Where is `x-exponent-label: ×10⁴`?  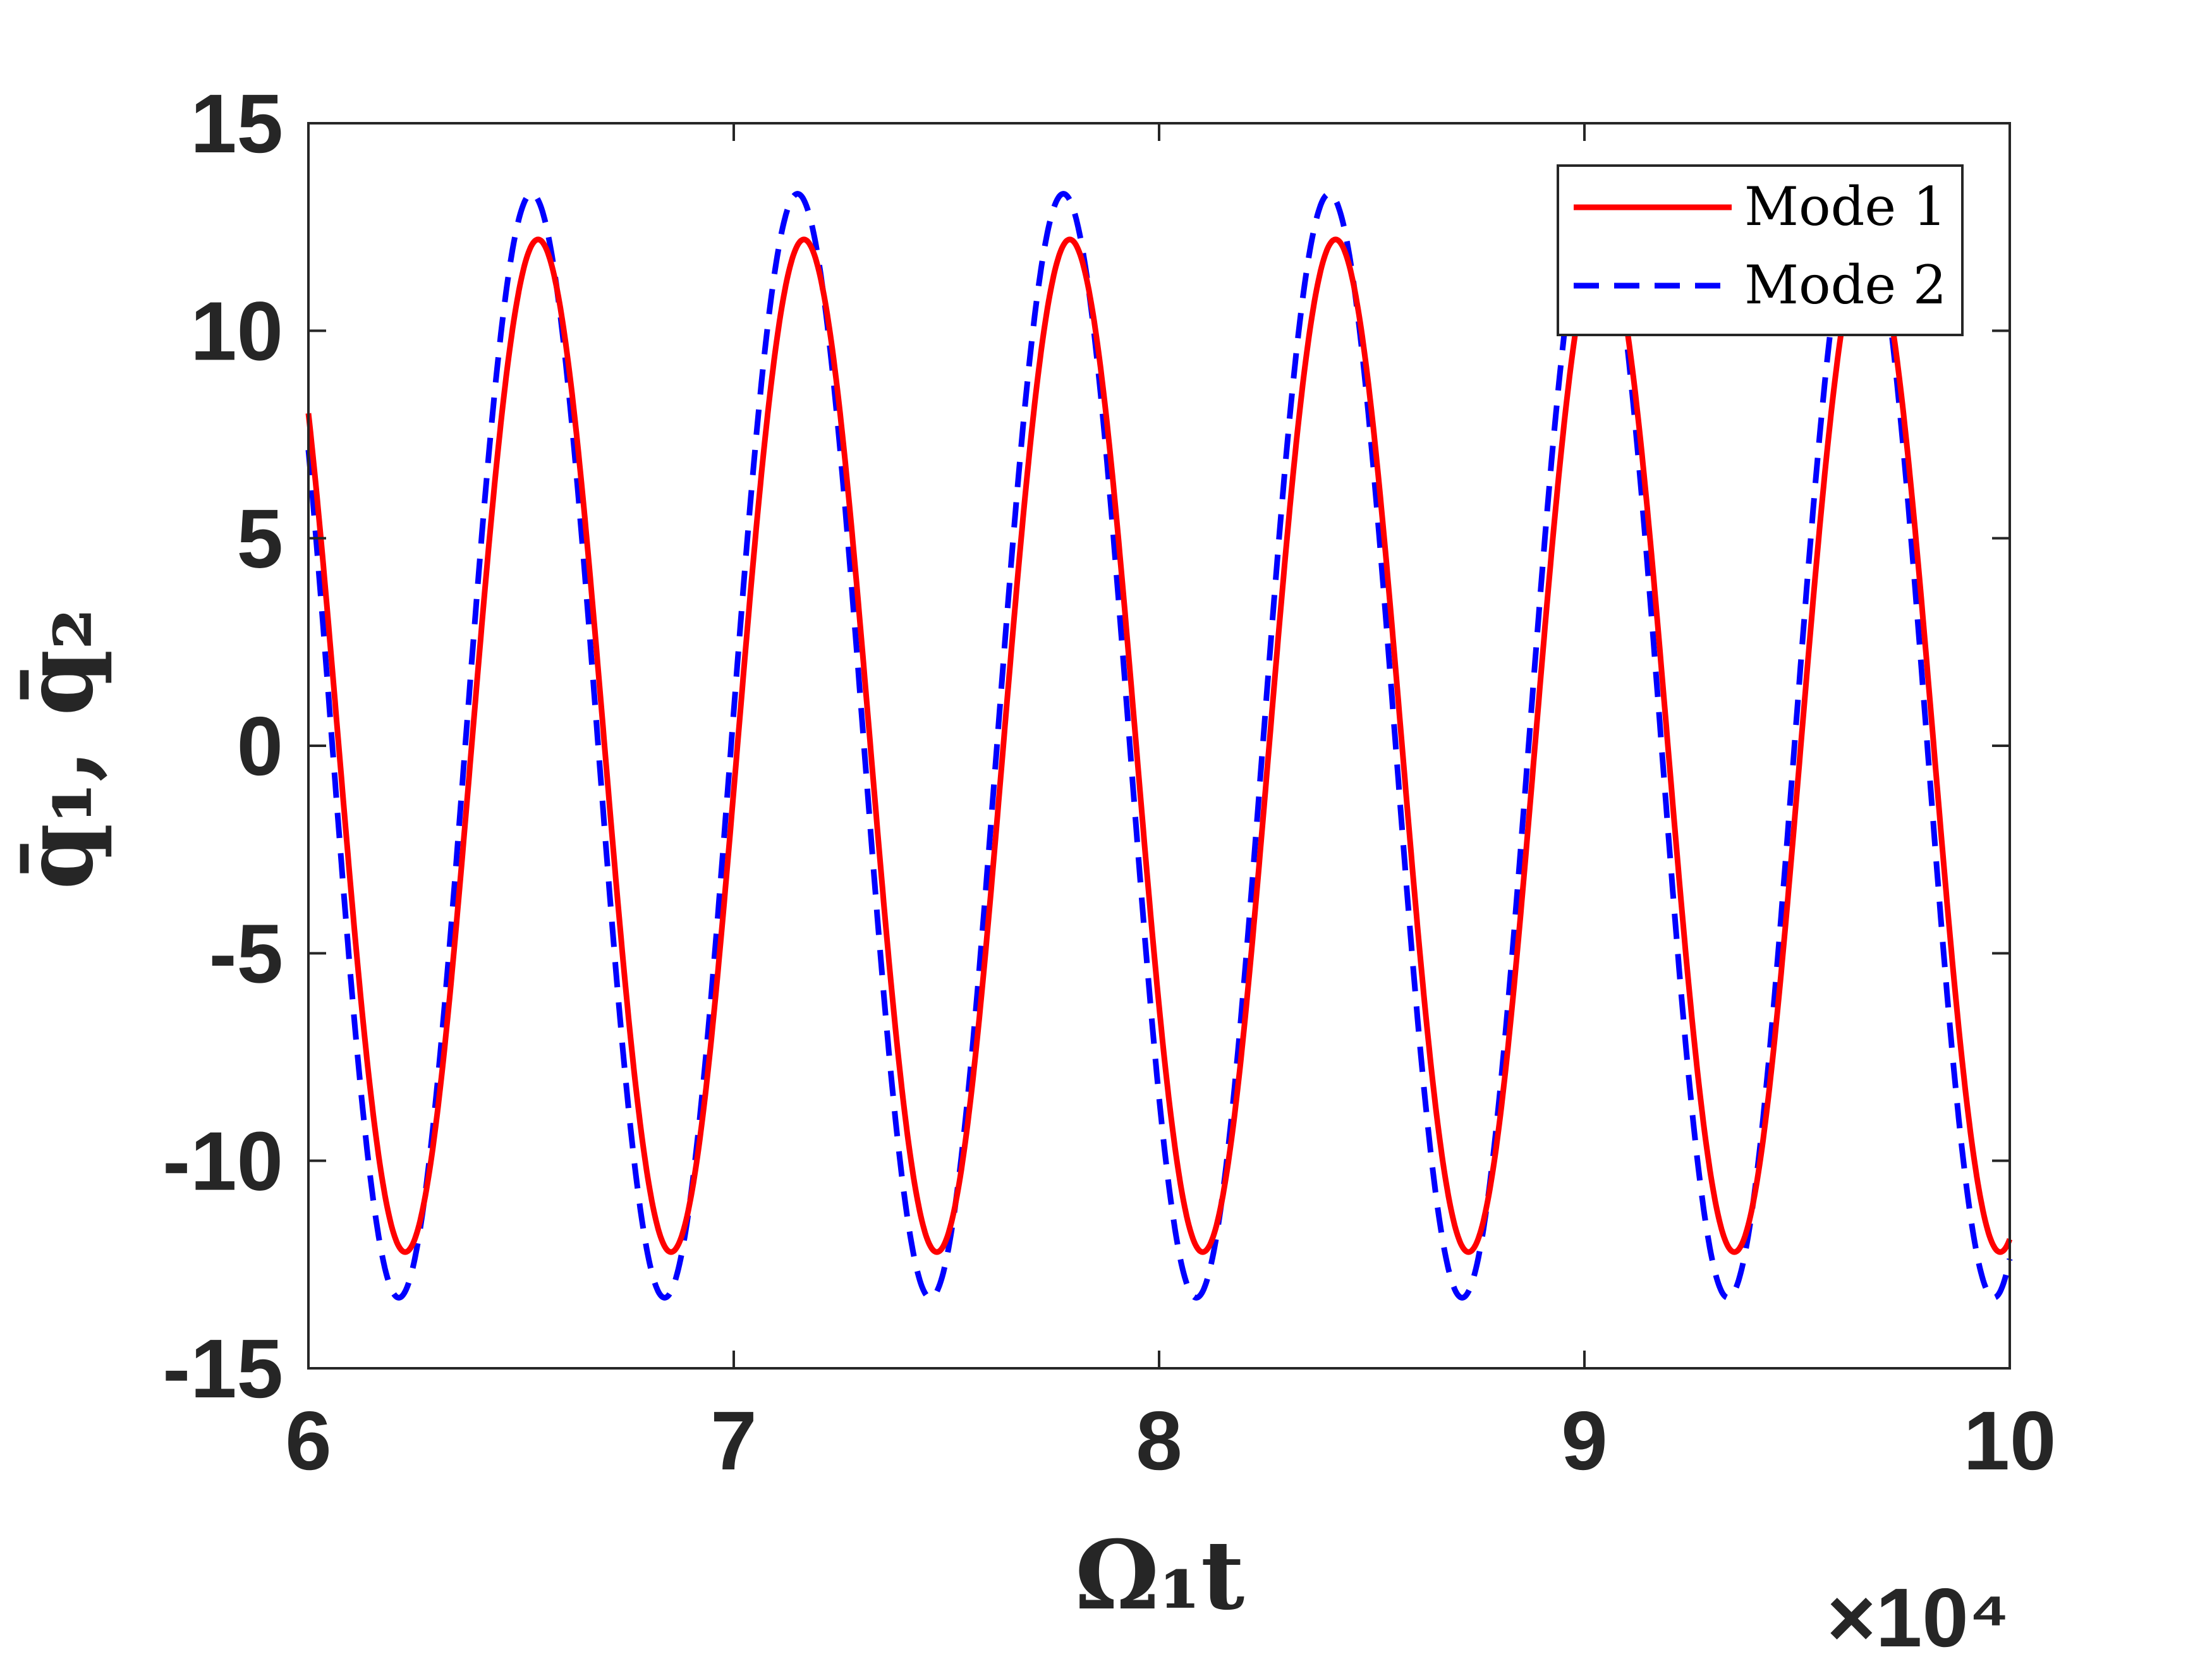
x-exponent-label: ×10⁴ is located at coordinates (1918, 1615).